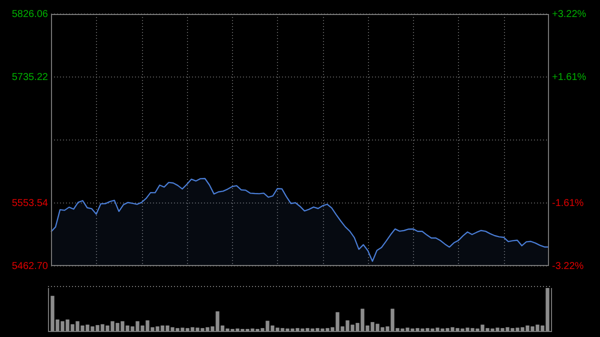  Describe the element at coordinates (30, 203) in the screenshot. I see `y-tick-label: 5553.54` at that location.